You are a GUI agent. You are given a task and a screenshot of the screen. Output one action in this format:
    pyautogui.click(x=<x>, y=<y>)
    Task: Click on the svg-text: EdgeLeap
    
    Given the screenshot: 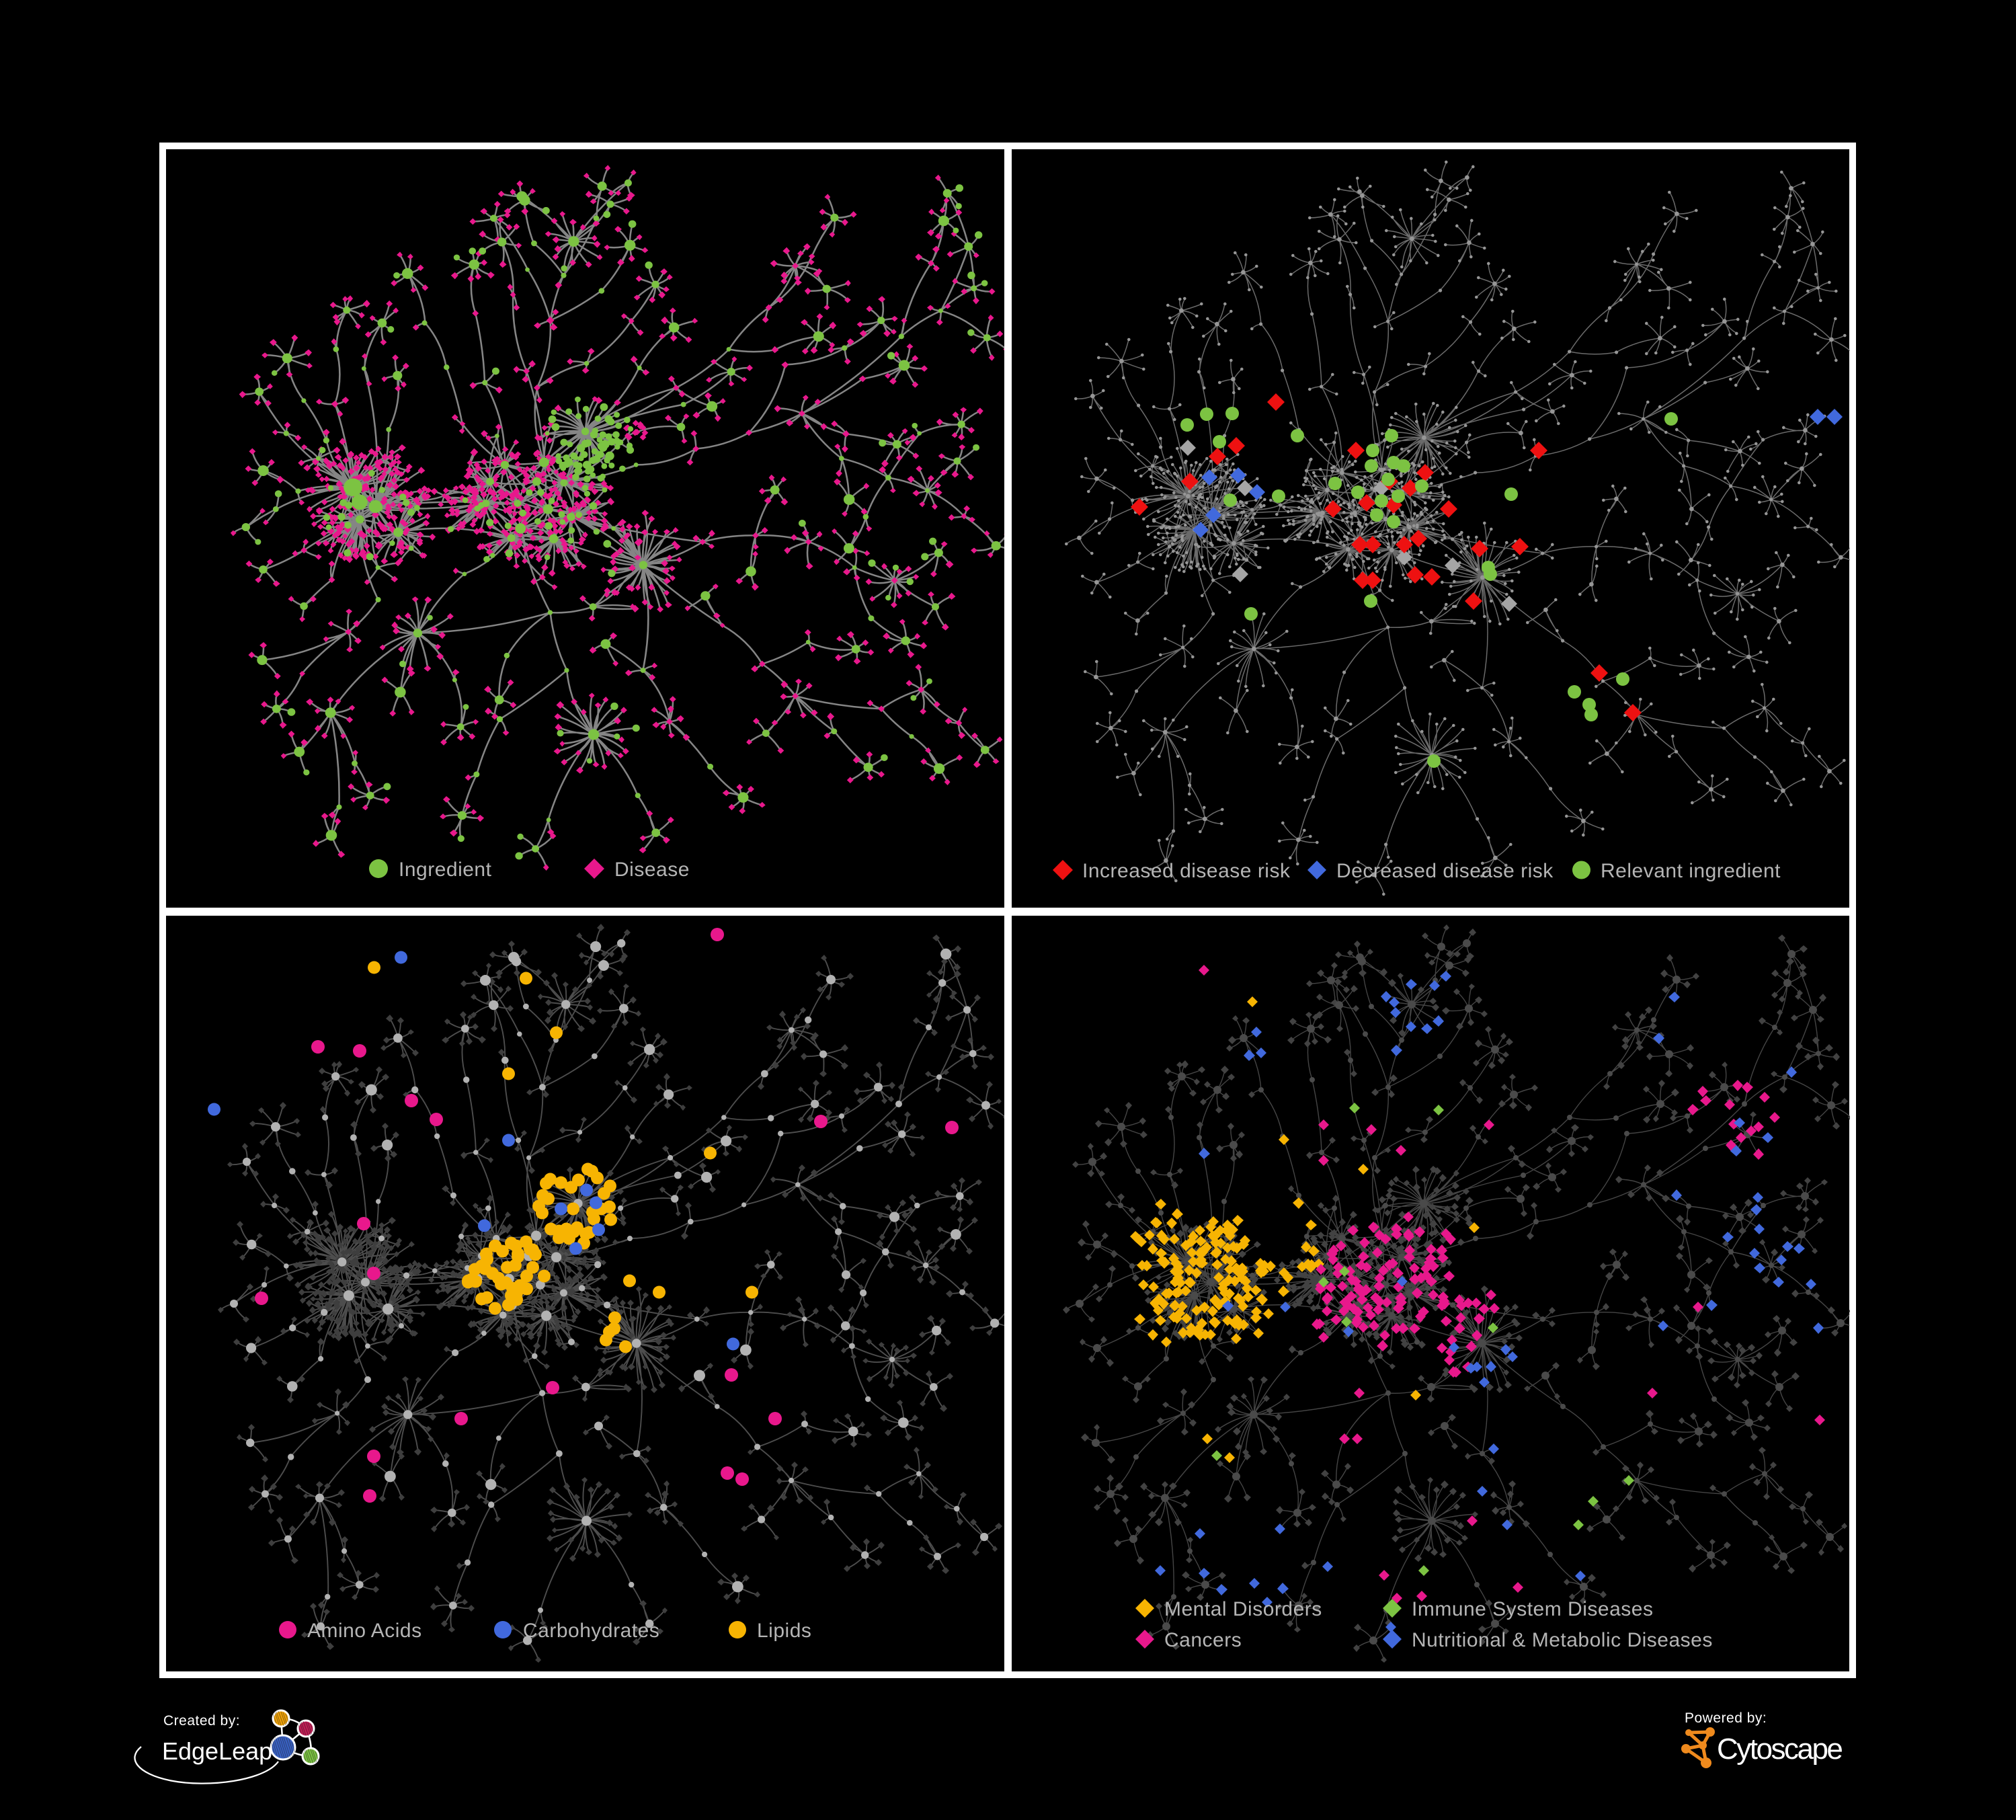 What is the action you would take?
    pyautogui.click(x=217, y=1751)
    